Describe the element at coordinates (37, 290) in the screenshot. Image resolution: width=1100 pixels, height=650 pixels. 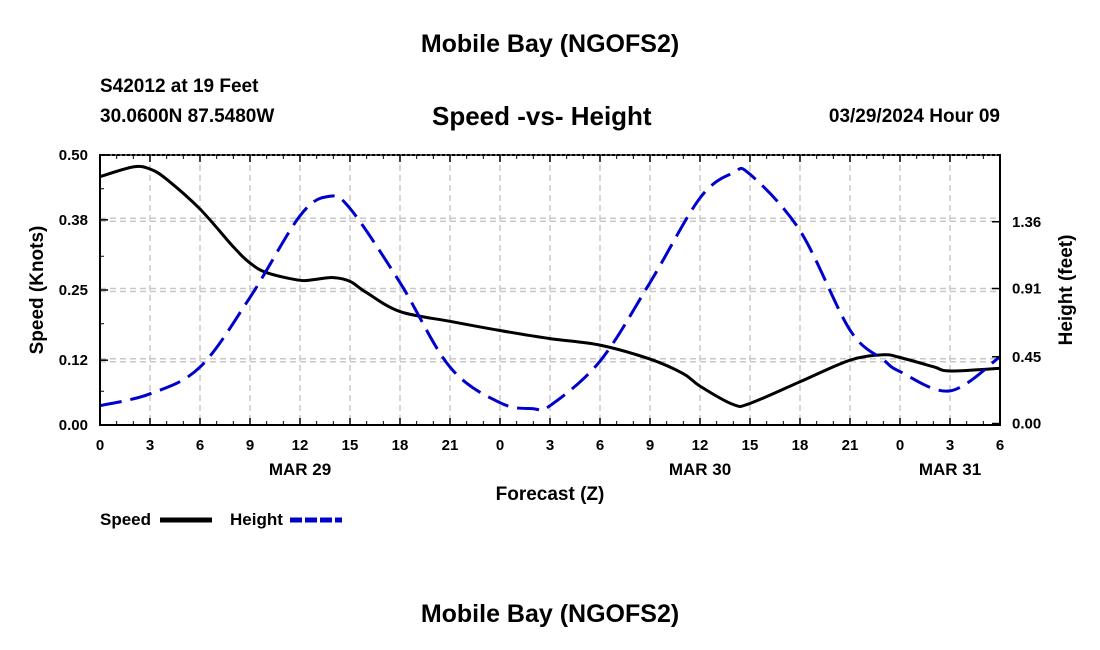
I see `y-axis-label: Speed (Knots)` at that location.